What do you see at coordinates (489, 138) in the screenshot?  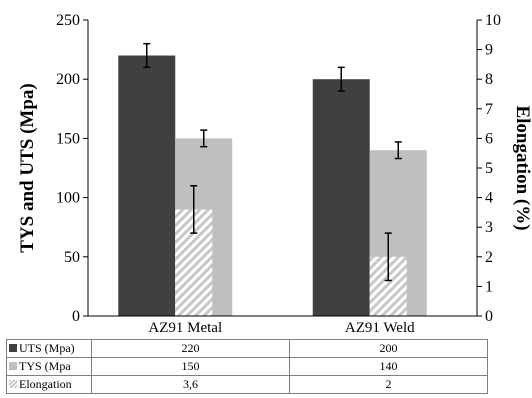 I see `right-tick-label: 6` at bounding box center [489, 138].